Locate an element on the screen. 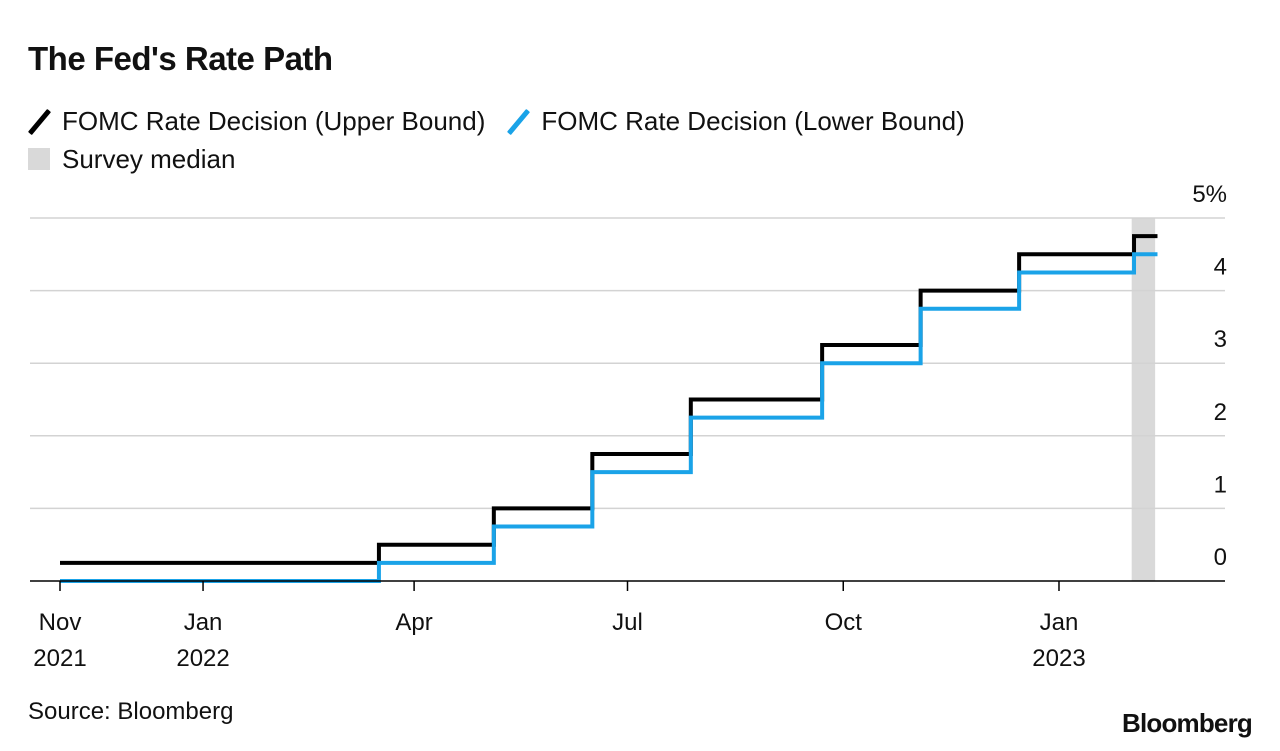 The height and width of the screenshot is (751, 1280). y-tick-label-4: 1 is located at coordinates (1220, 484).